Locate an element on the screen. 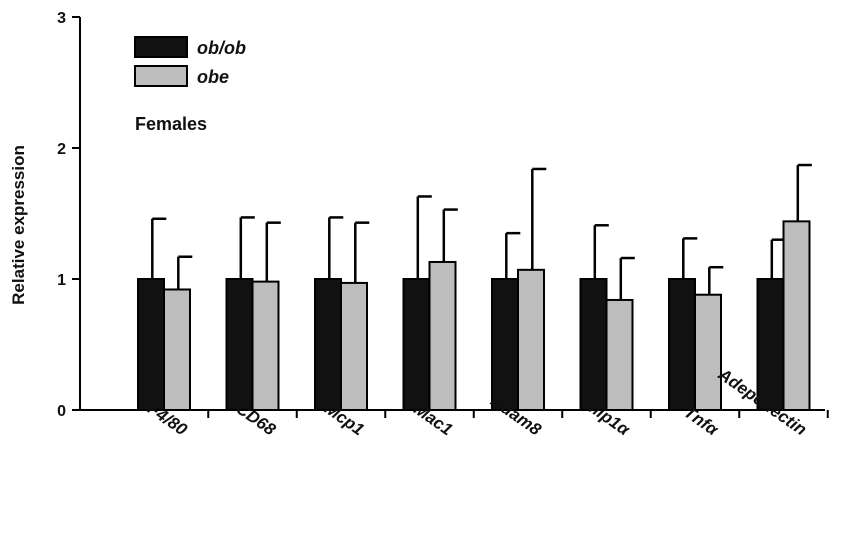 The width and height of the screenshot is (847, 541). y-tick-label: 3 is located at coordinates (61, 18).